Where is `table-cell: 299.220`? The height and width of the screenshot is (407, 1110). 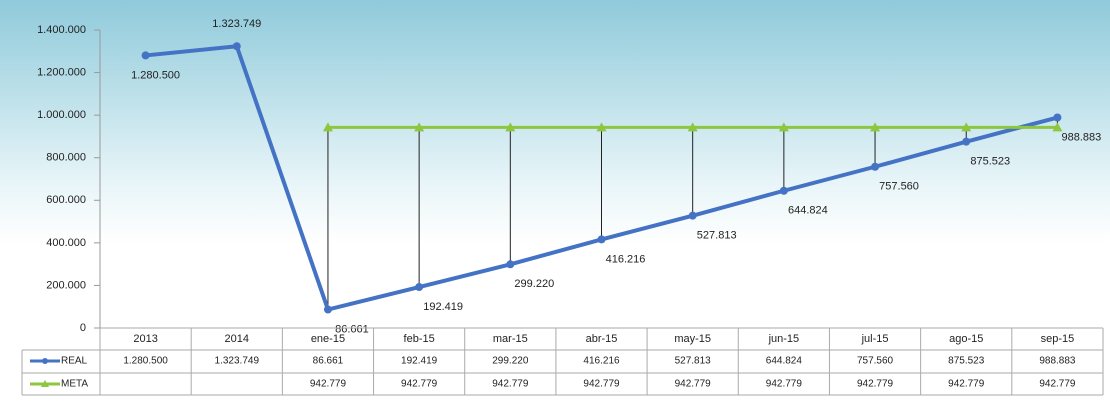 table-cell: 299.220 is located at coordinates (510, 361).